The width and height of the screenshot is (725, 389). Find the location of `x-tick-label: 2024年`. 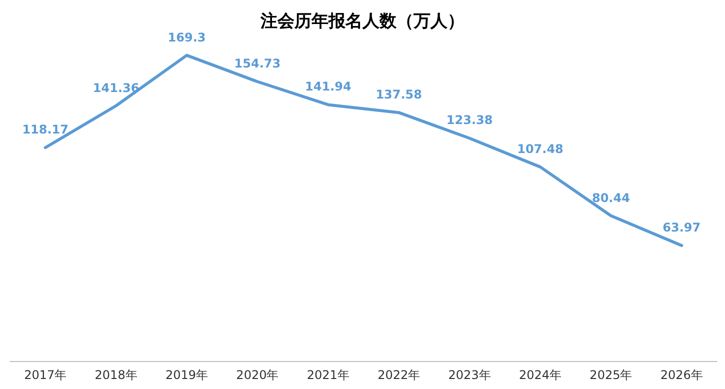

x-tick-label: 2024年 is located at coordinates (540, 375).